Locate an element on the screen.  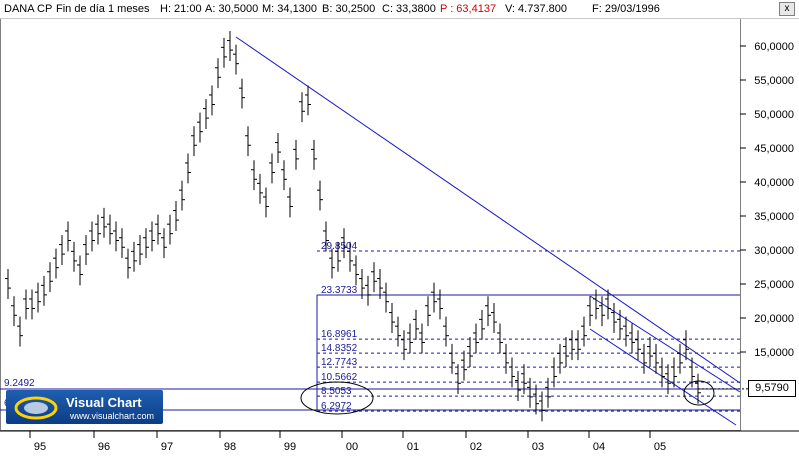
x-tick-label: 97 is located at coordinates (167, 447).